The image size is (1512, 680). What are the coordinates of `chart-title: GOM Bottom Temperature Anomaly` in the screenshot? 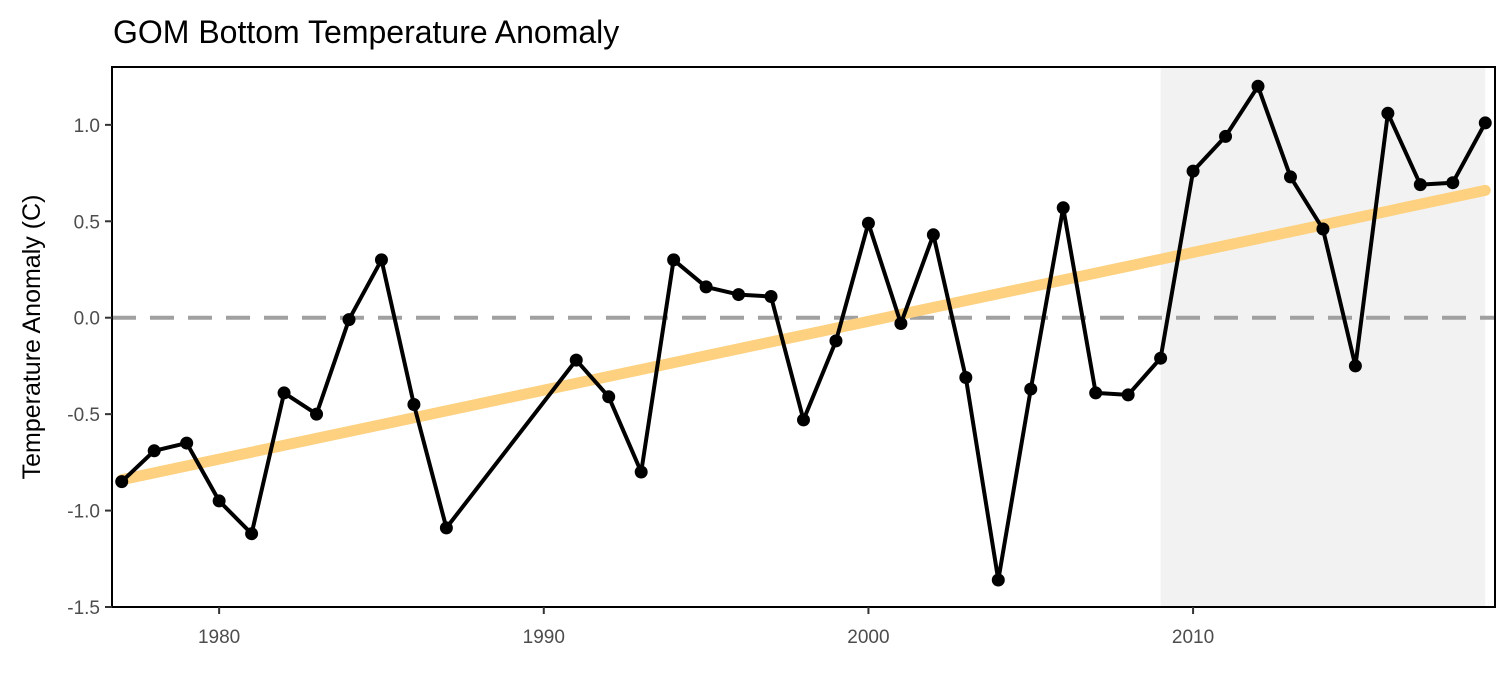 It's located at (366, 32).